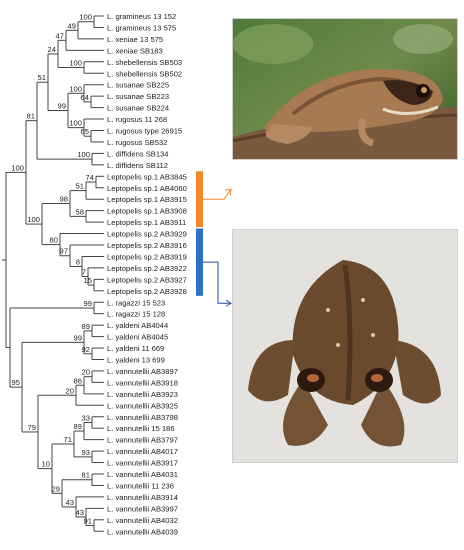 This screenshot has width=464, height=550. I want to click on clade-highlight-bars, so click(199, 233).